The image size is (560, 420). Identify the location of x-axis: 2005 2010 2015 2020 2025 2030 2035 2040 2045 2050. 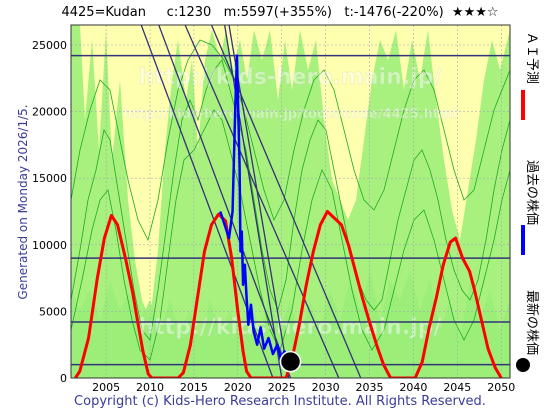
(303, 387).